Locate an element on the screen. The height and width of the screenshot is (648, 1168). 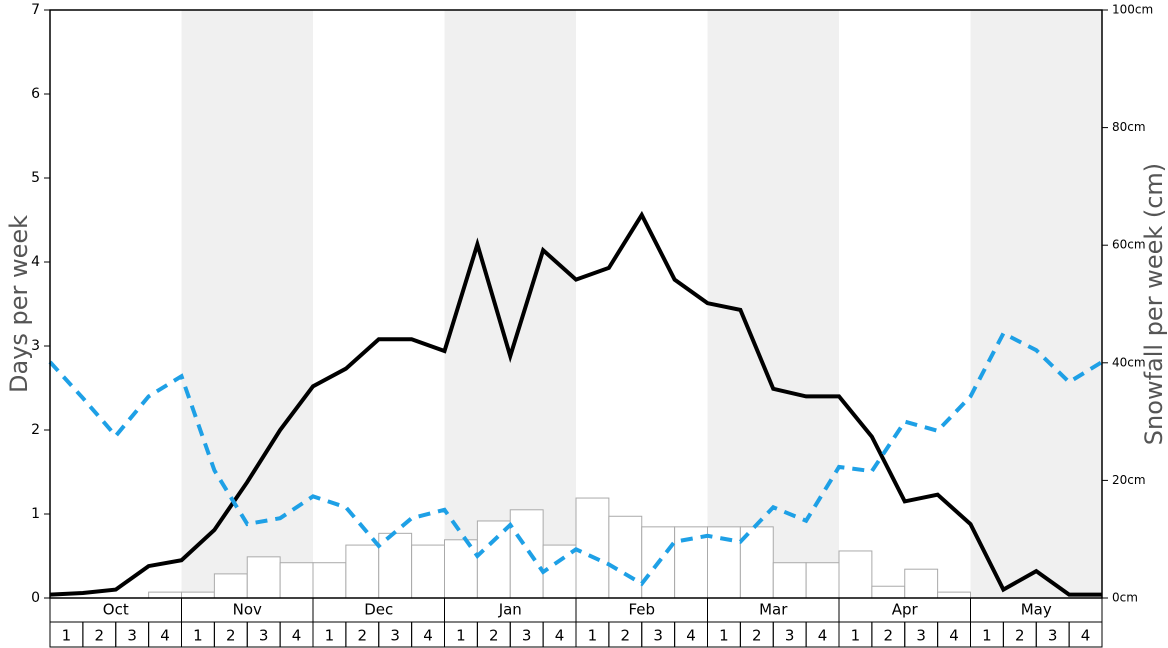
month-label: Dec is located at coordinates (378, 610).